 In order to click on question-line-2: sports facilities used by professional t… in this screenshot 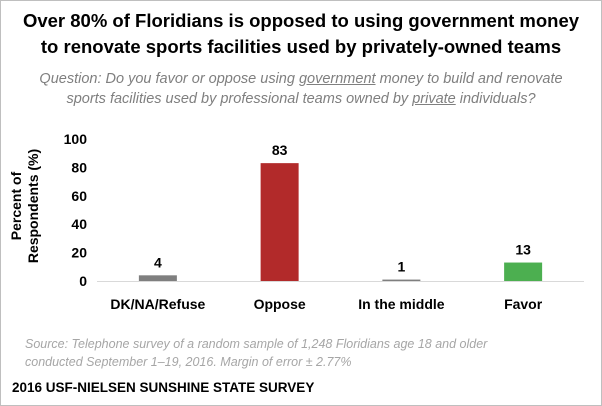, I will do `click(301, 99)`.